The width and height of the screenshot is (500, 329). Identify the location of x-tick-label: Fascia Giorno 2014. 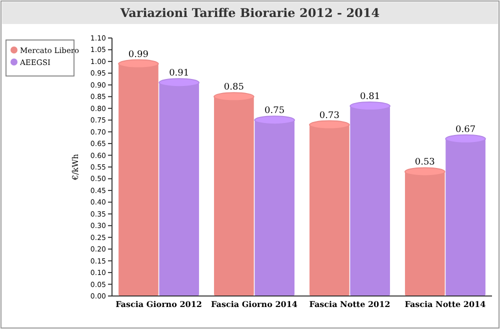
(254, 304).